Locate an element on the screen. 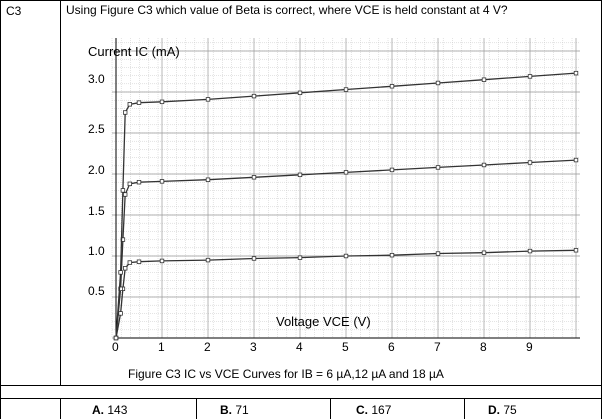 The image size is (602, 419). y-tick-label: 1.5 is located at coordinates (96, 211).